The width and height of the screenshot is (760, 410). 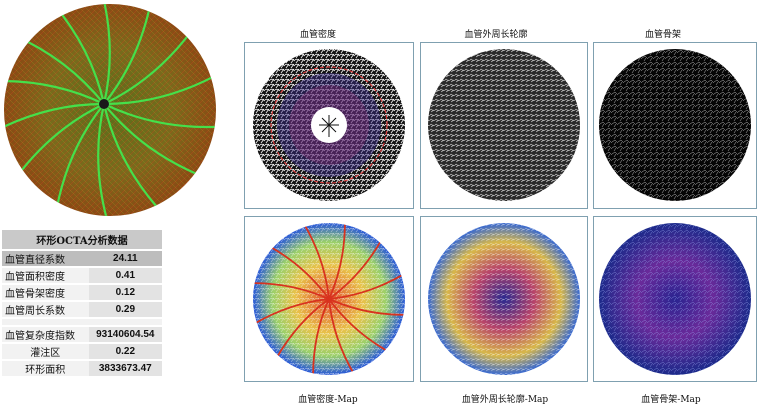 What do you see at coordinates (496, 35) in the screenshot?
I see `title-vessel-perimeter: 血管外周长轮廓` at bounding box center [496, 35].